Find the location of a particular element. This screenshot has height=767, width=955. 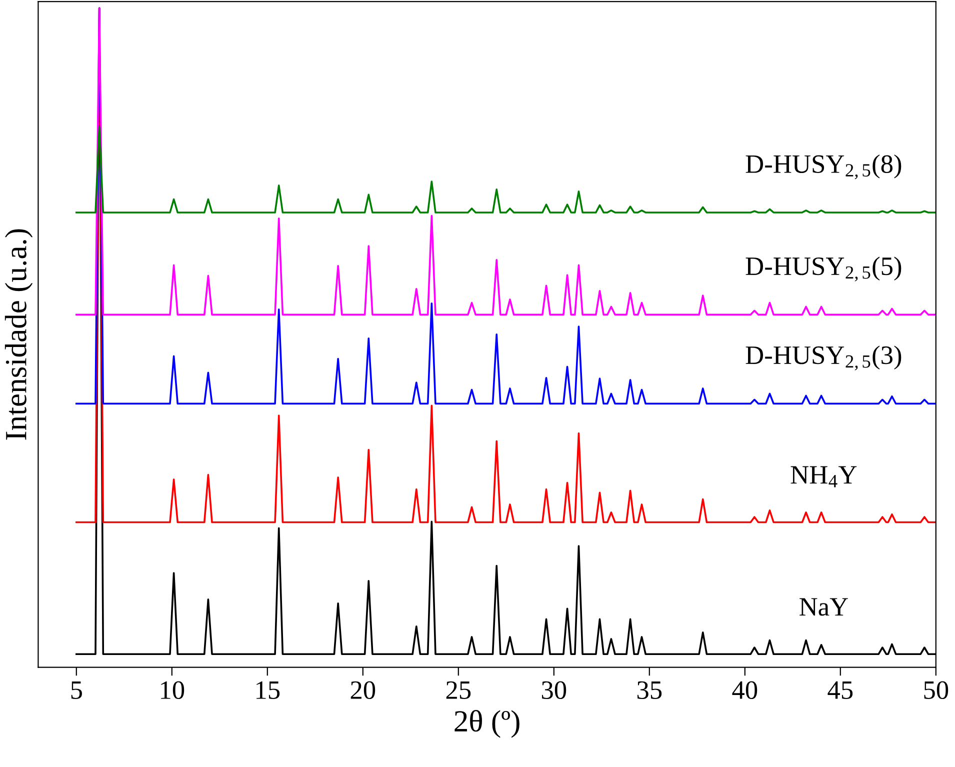

x-tick-label: 40 is located at coordinates (745, 690).